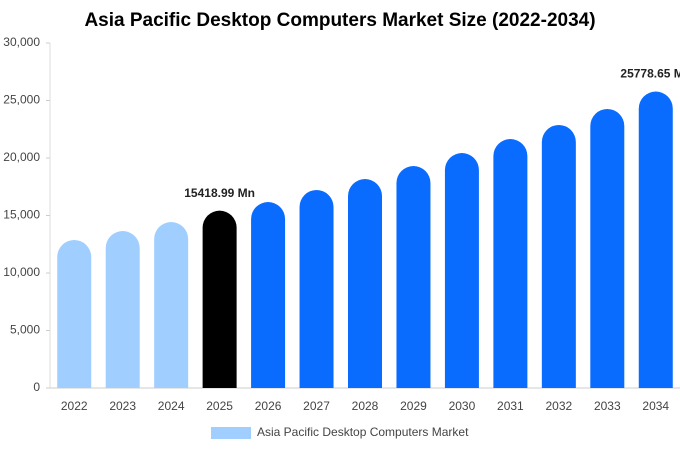 The height and width of the screenshot is (450, 680). What do you see at coordinates (510, 406) in the screenshot?
I see `x-tick-label: 2031` at bounding box center [510, 406].